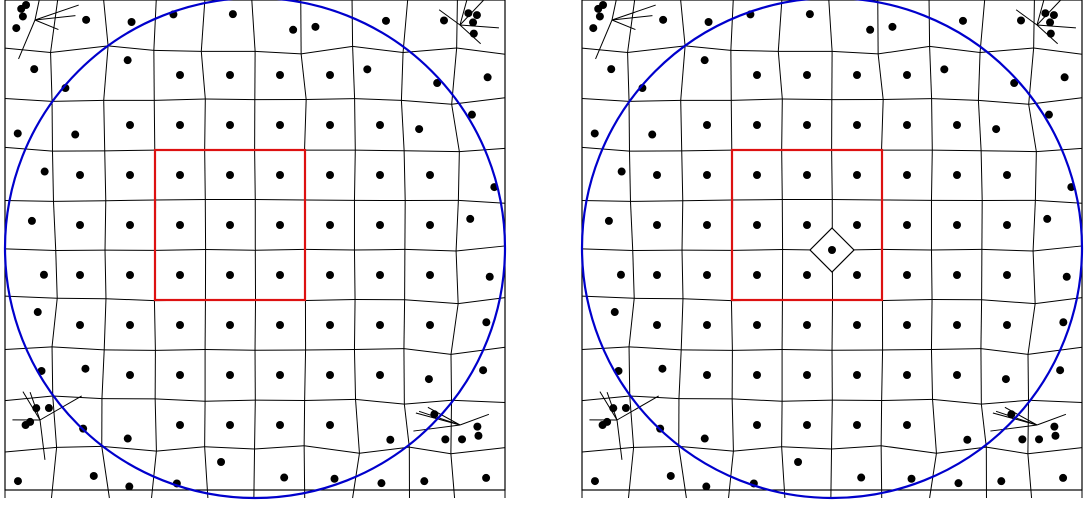  Describe the element at coordinates (807, 225) in the screenshot. I see `highlight-square` at that location.